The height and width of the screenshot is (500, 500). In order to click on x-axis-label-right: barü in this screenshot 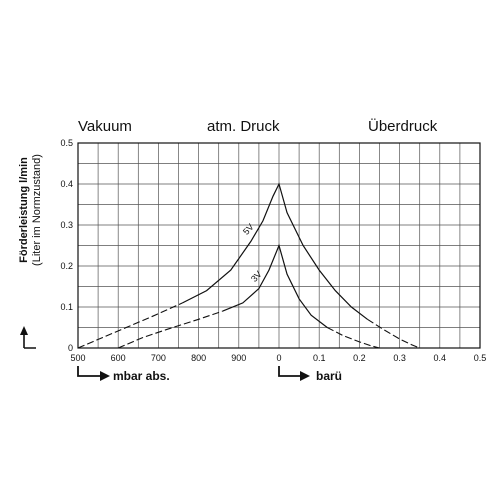, I will do `click(329, 376)`.